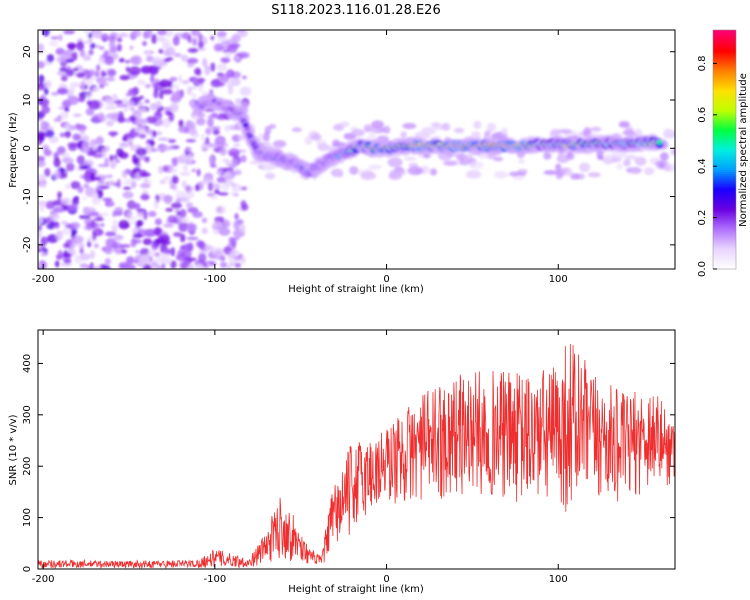 This screenshot has height=600, width=750. I want to click on figure-title: S118.2023.116.01.28.E26, so click(355, 10).